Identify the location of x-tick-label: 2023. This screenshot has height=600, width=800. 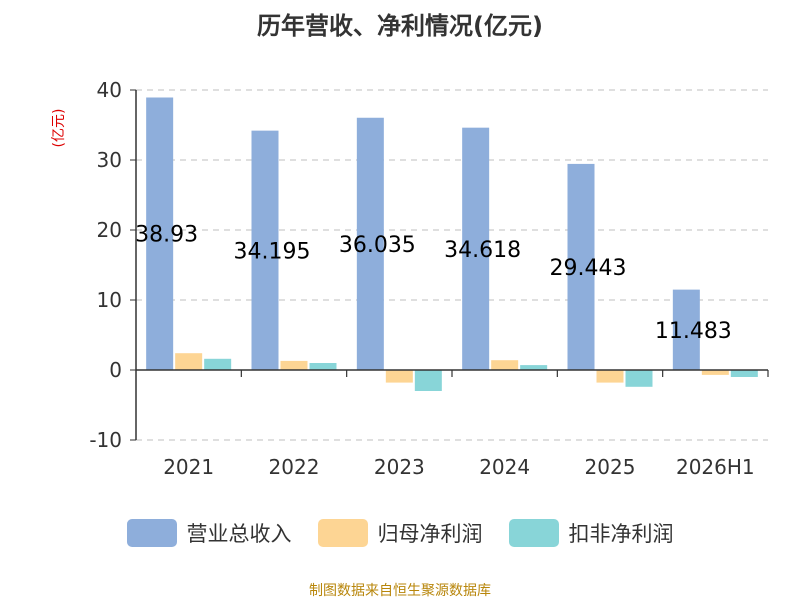
(399, 467).